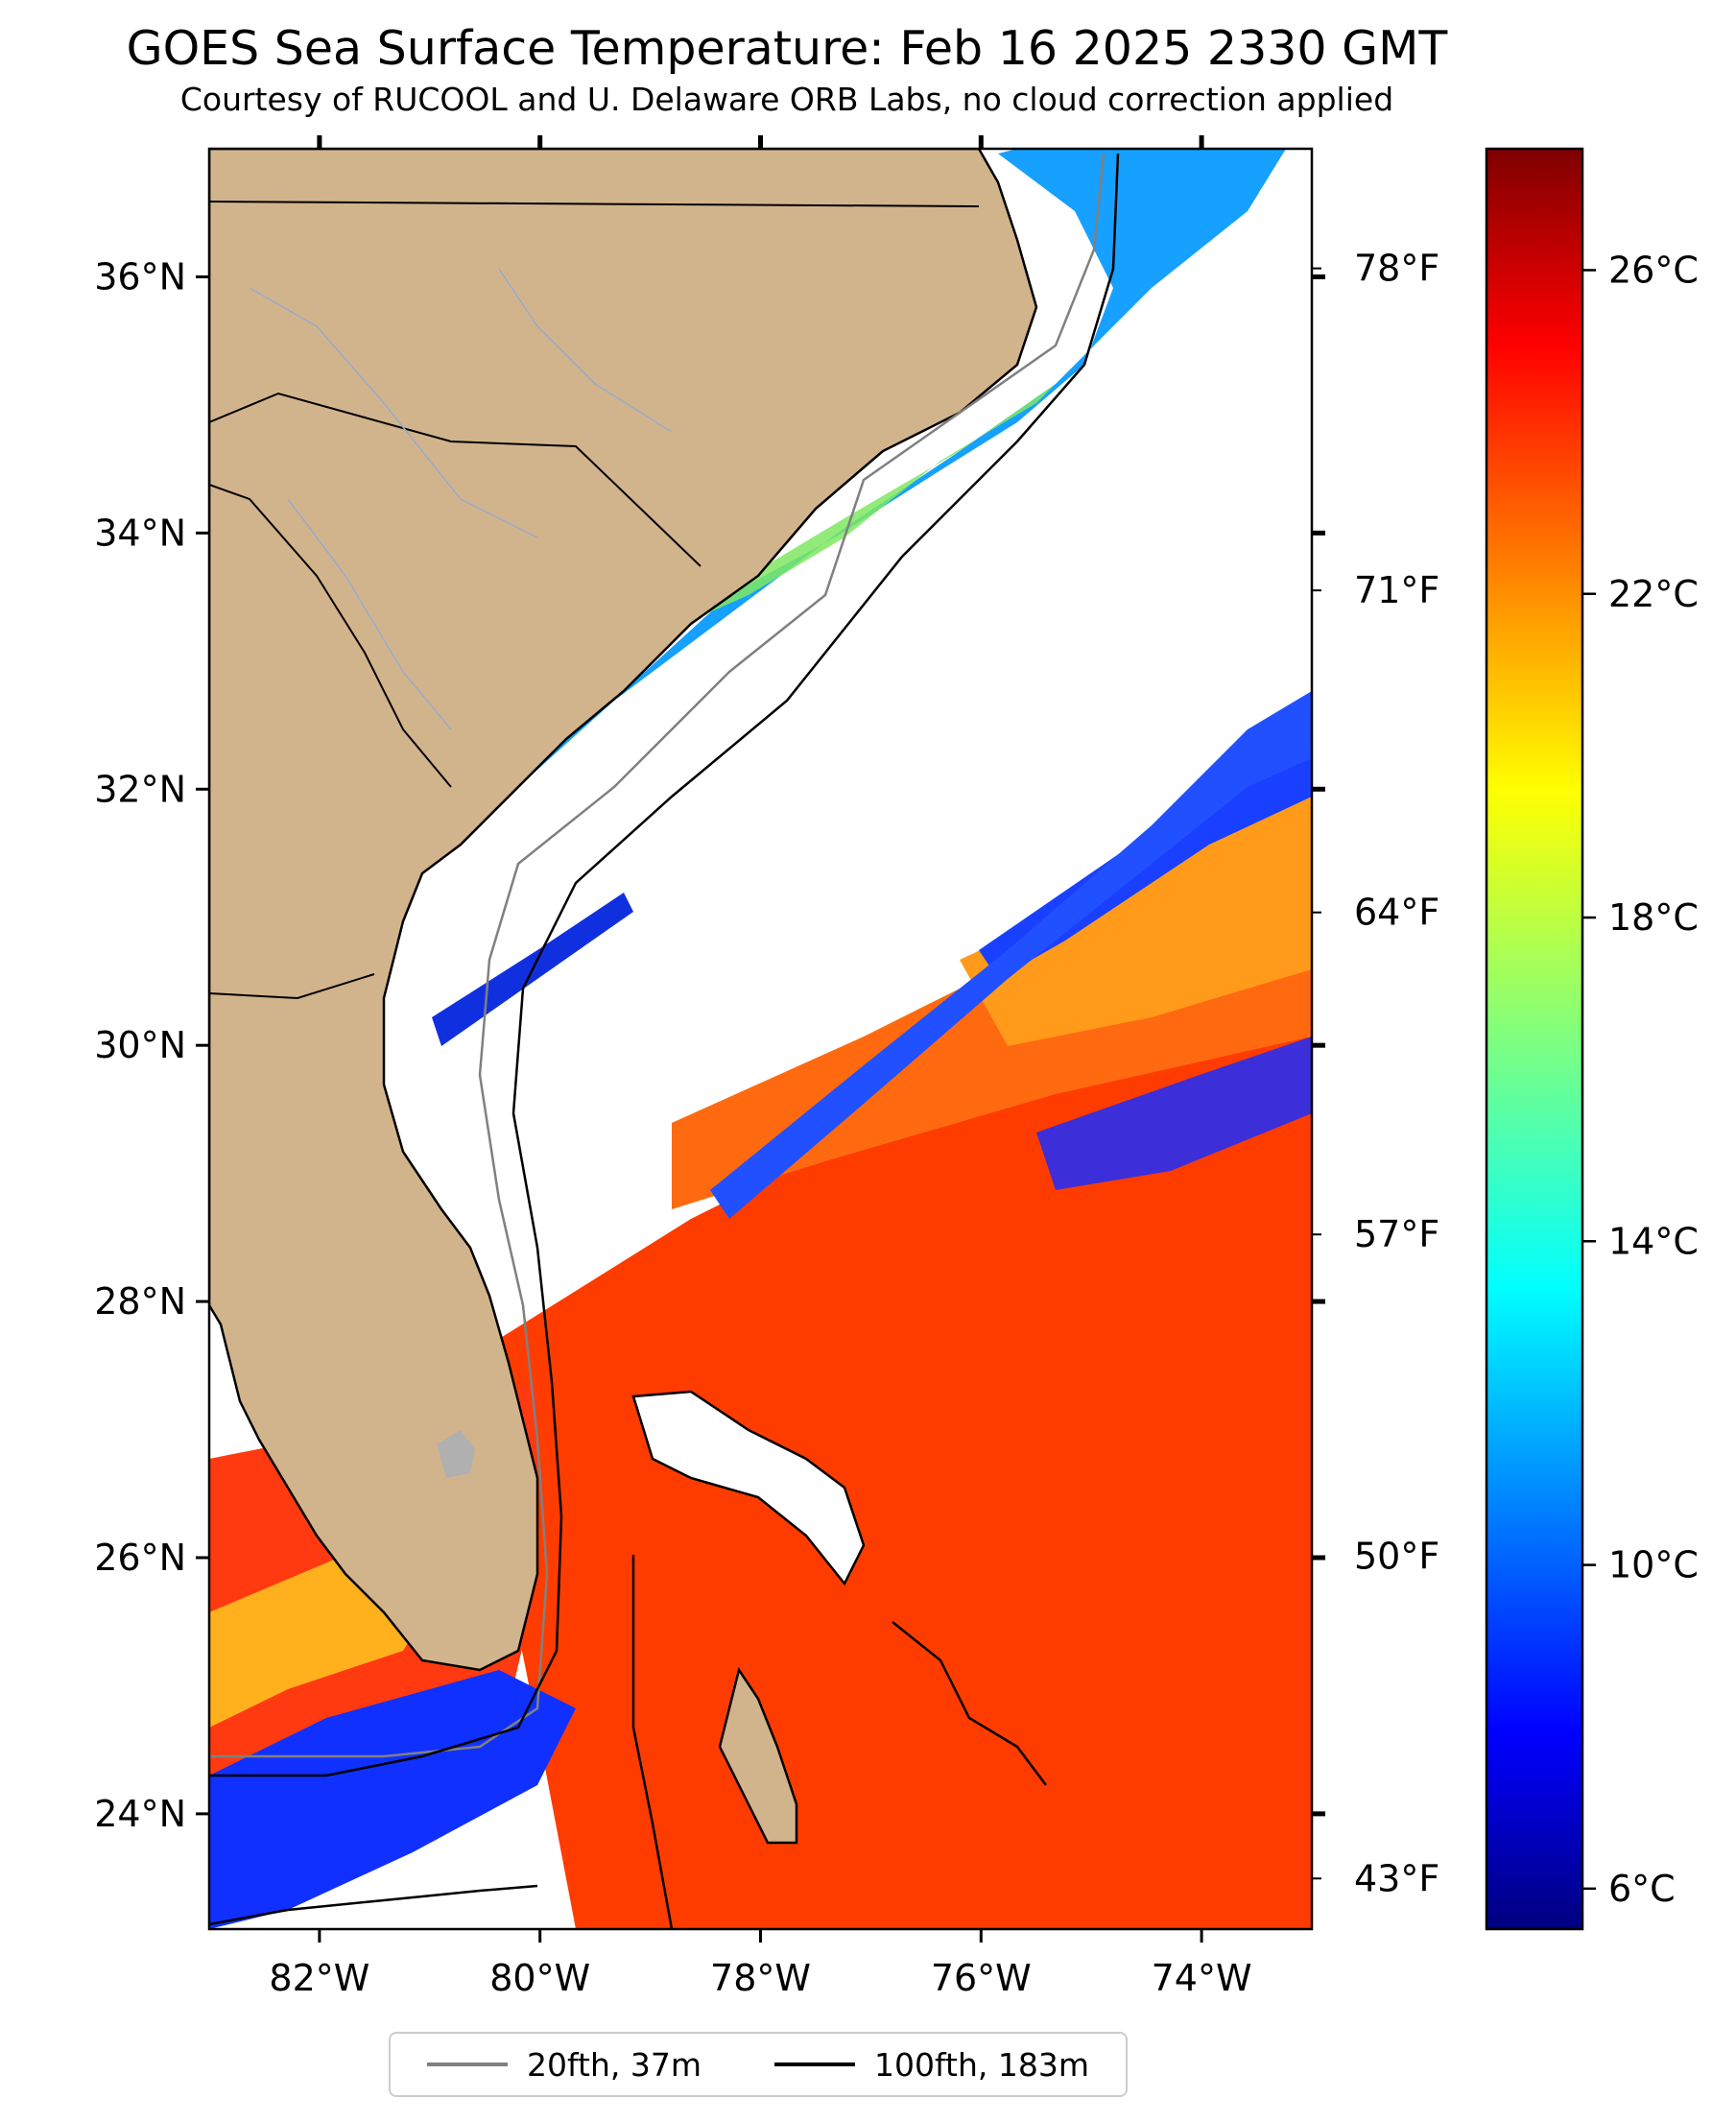 This screenshot has height=2122, width=1736. Describe the element at coordinates (758, 1755) in the screenshot. I see `bahamas-andros` at that location.